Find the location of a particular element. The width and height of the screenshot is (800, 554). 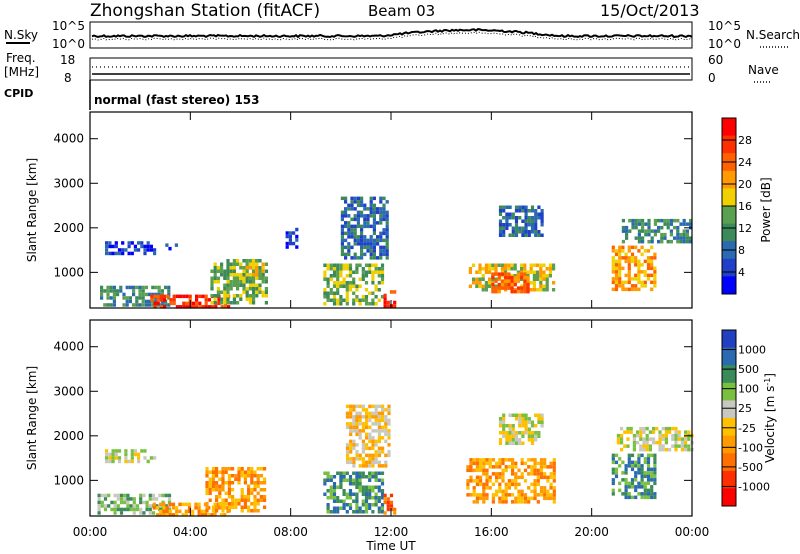

colorbar-swatch is located at coordinates (729, 215).